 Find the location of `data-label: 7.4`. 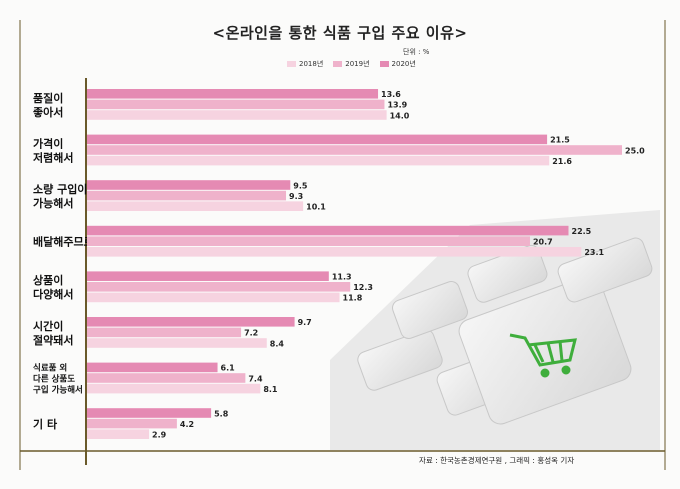

data-label: 7.4 is located at coordinates (255, 378).